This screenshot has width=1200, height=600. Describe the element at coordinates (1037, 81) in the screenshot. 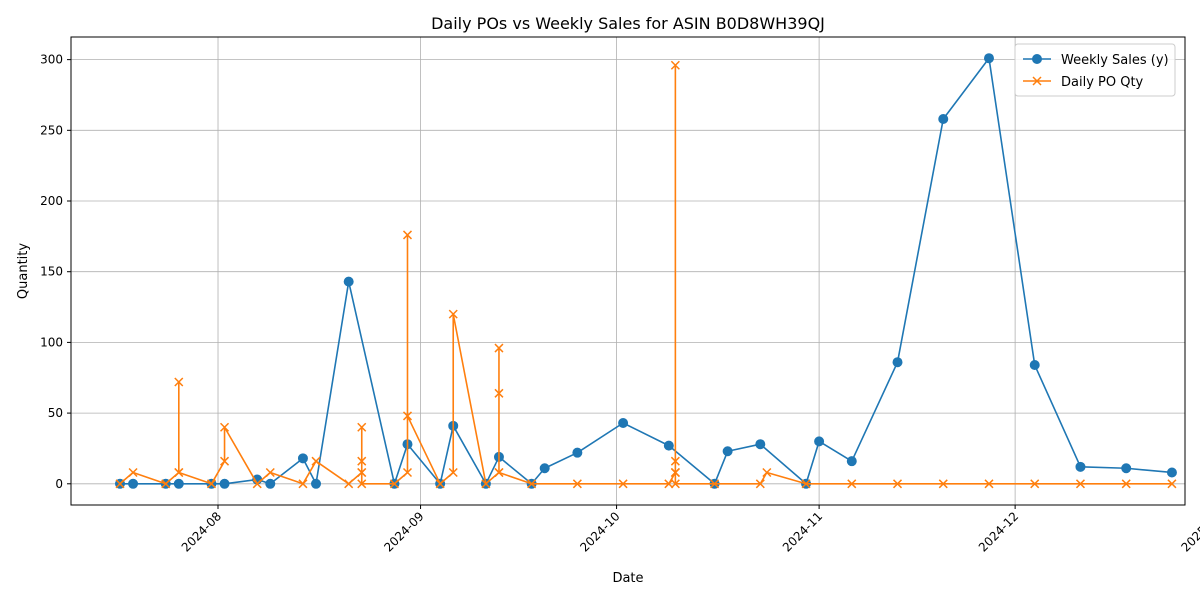

I see `legend-daily-po-marker` at that location.